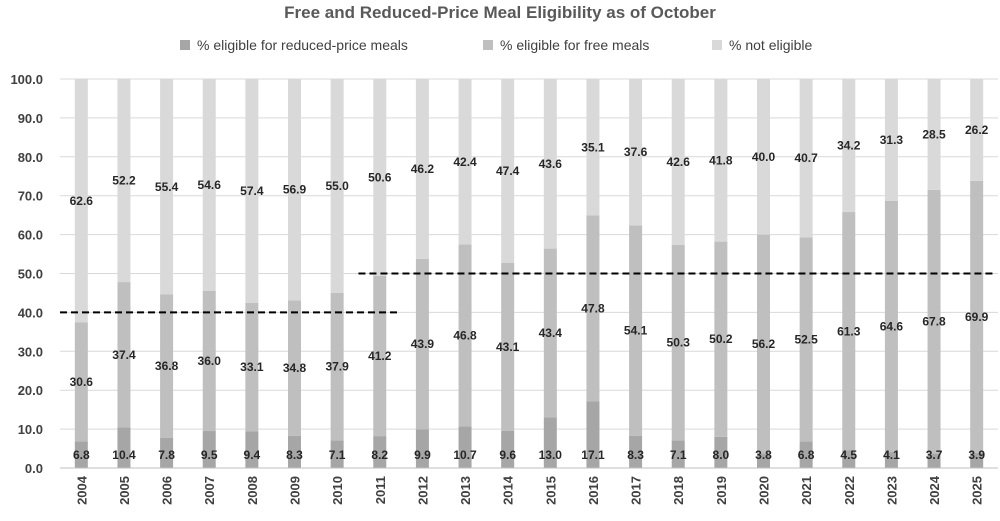 The image size is (1000, 521). Describe the element at coordinates (252, 367) in the screenshot. I see `data-label: 33.1` at that location.